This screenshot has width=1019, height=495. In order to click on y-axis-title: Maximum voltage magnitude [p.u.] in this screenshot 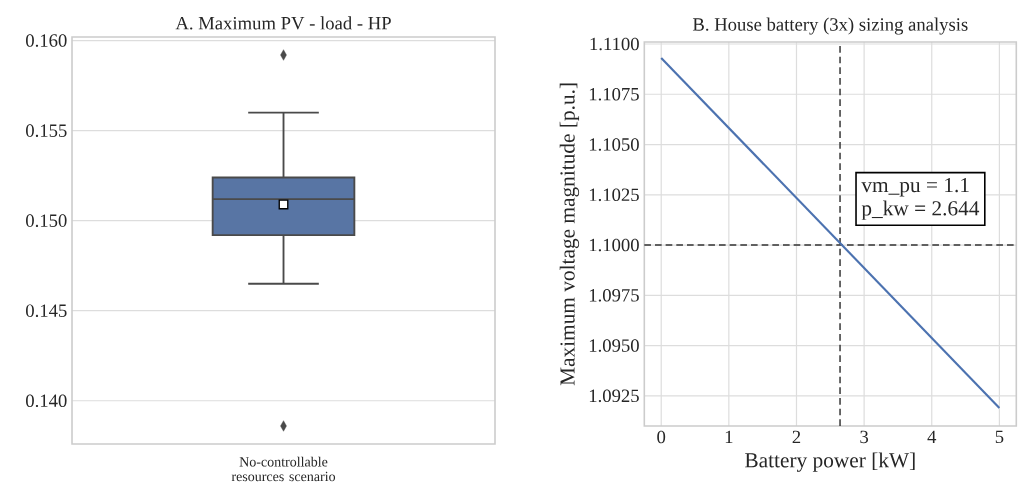, I will do `click(569, 234)`.